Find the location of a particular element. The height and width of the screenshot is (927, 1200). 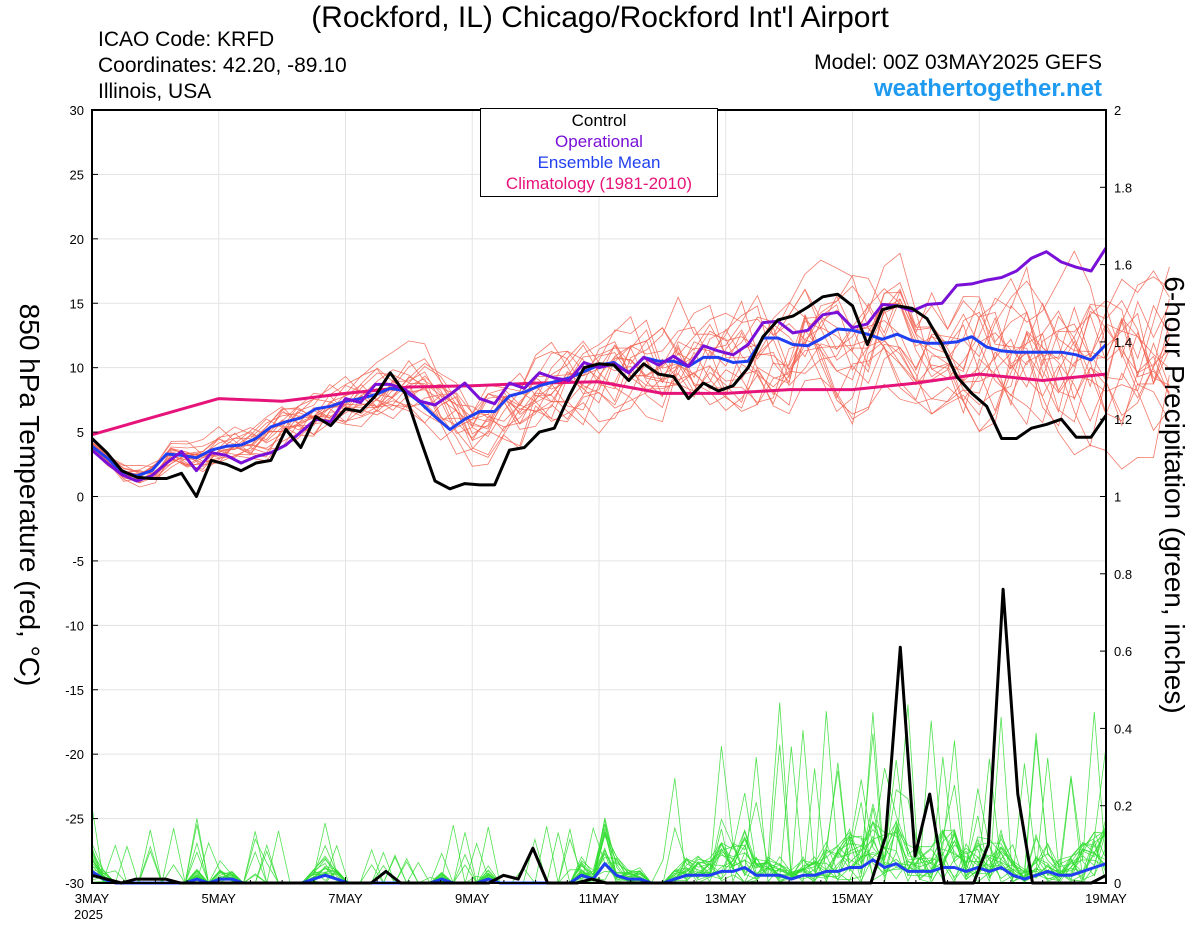

y-tick-label: -5 is located at coordinates (78, 561).